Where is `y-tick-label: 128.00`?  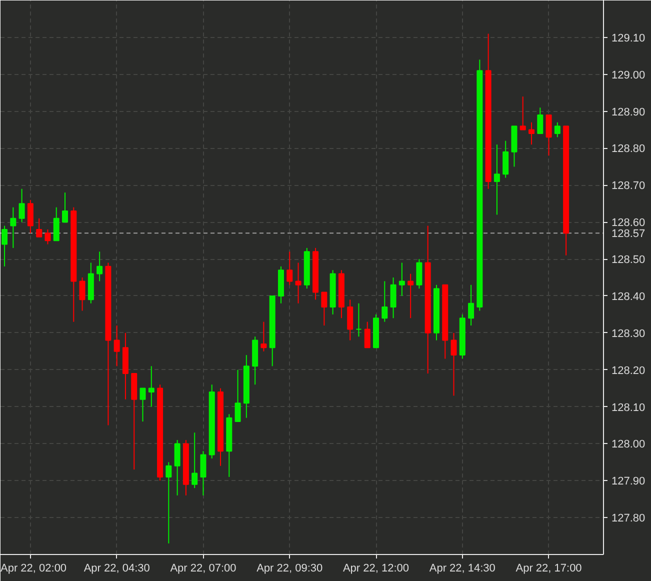 y-tick-label: 128.00 is located at coordinates (629, 444).